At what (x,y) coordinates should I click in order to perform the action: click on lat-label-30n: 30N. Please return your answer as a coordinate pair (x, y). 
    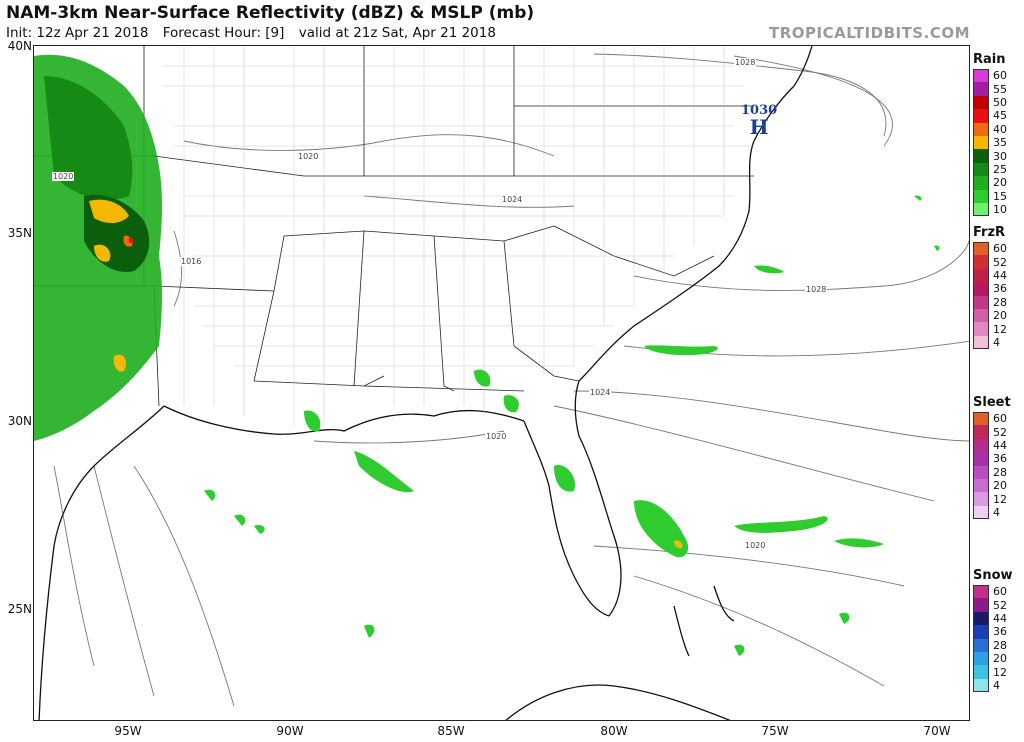
    Looking at the image, I should click on (19, 421).